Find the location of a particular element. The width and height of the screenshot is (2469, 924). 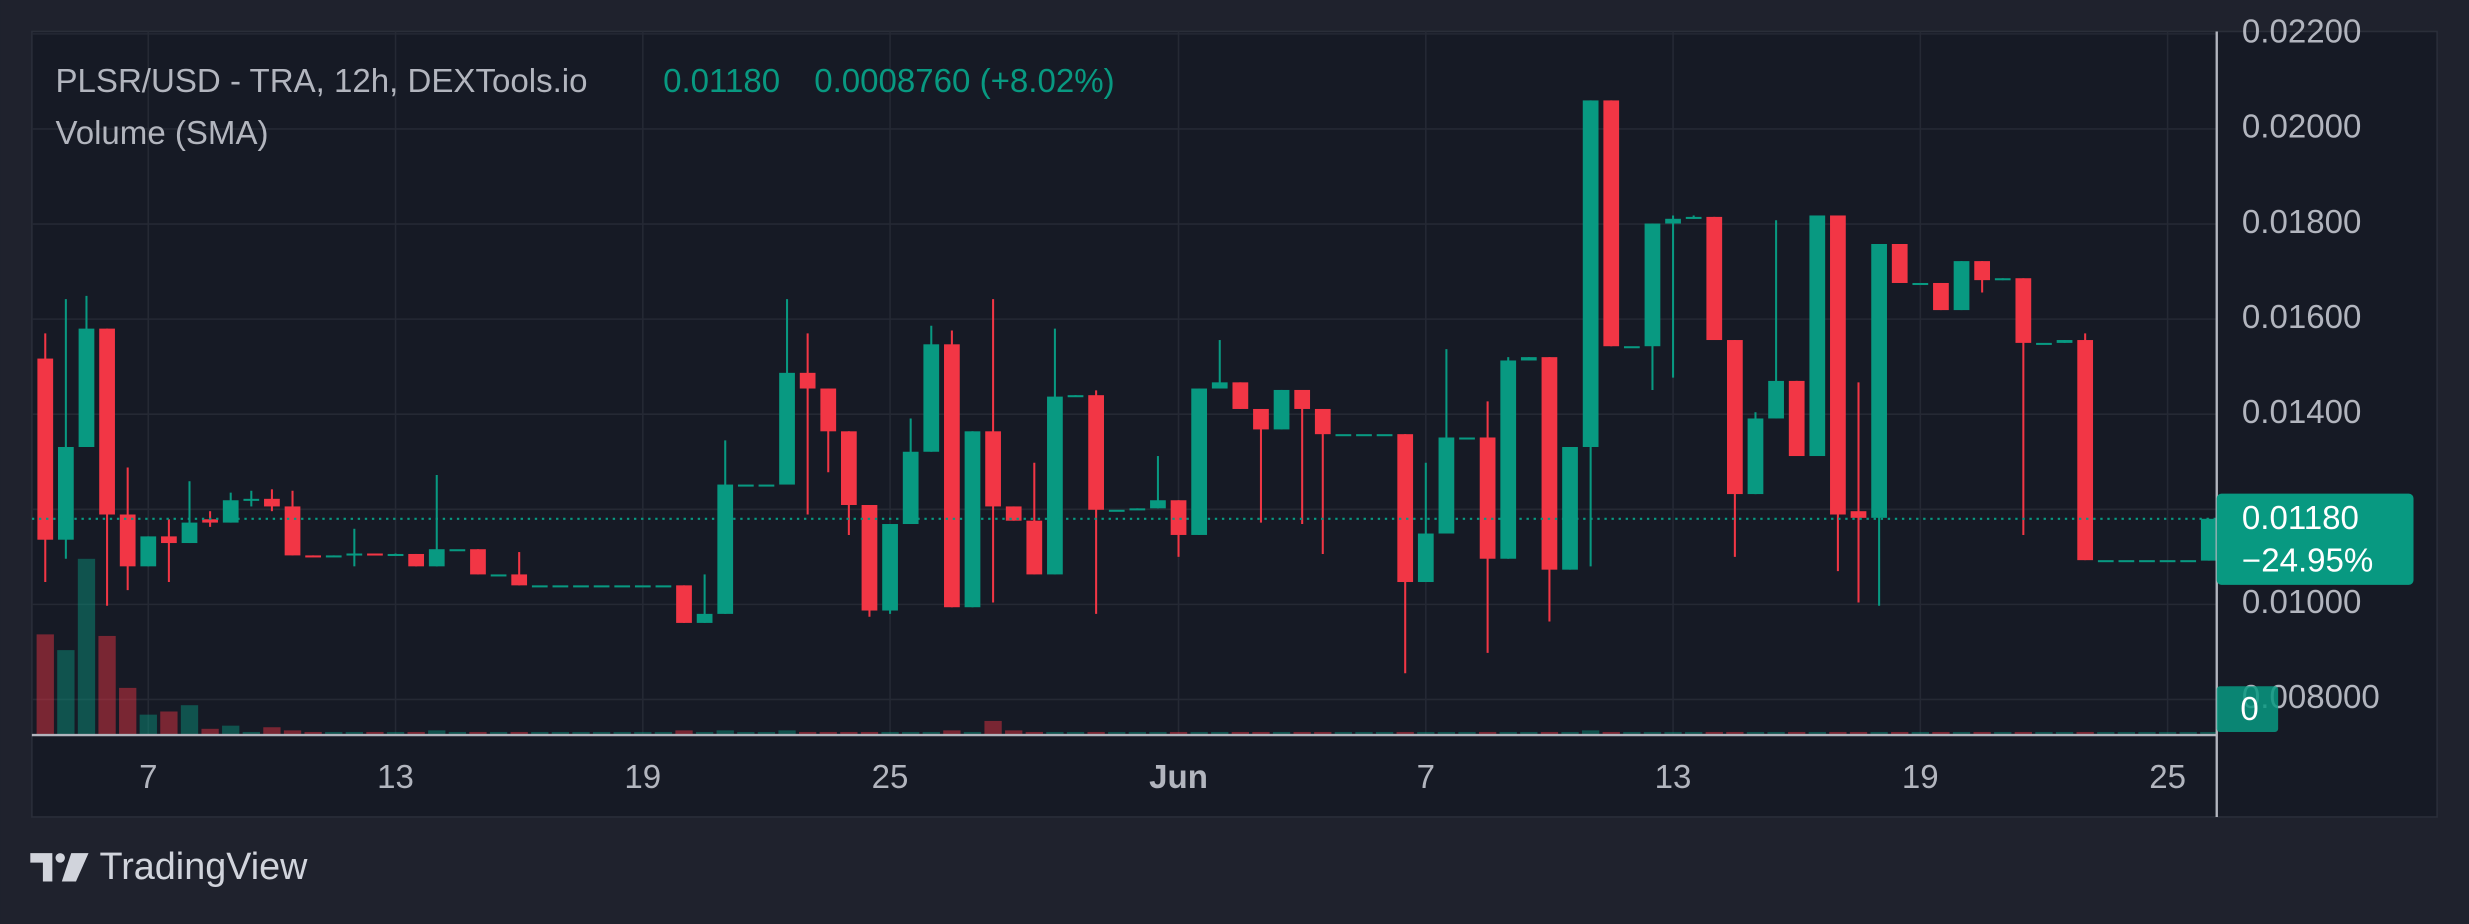

volume-tick-label: 0 is located at coordinates (2249, 709).